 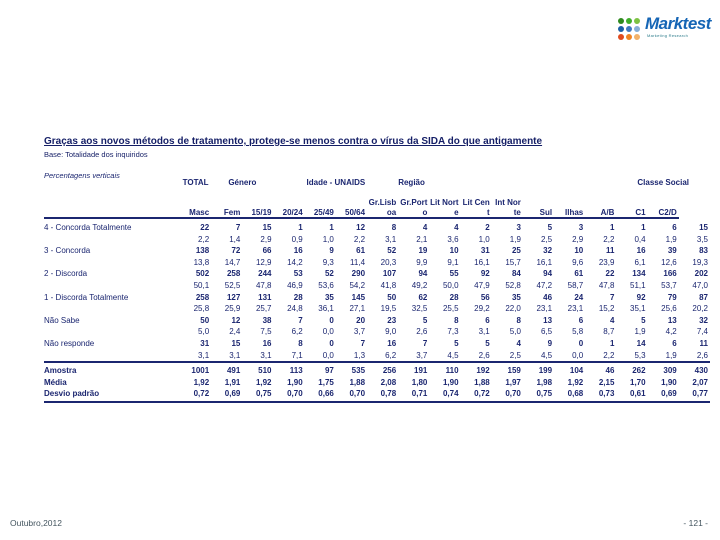 I want to click on summary-cell: 0,77, so click(x=694, y=395).